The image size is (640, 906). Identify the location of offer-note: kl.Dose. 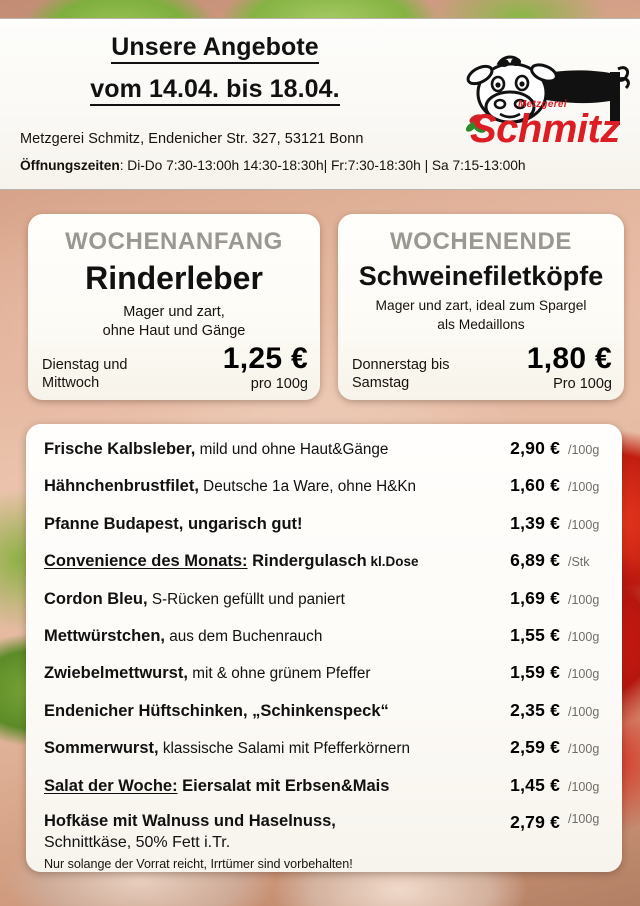
(392, 562).